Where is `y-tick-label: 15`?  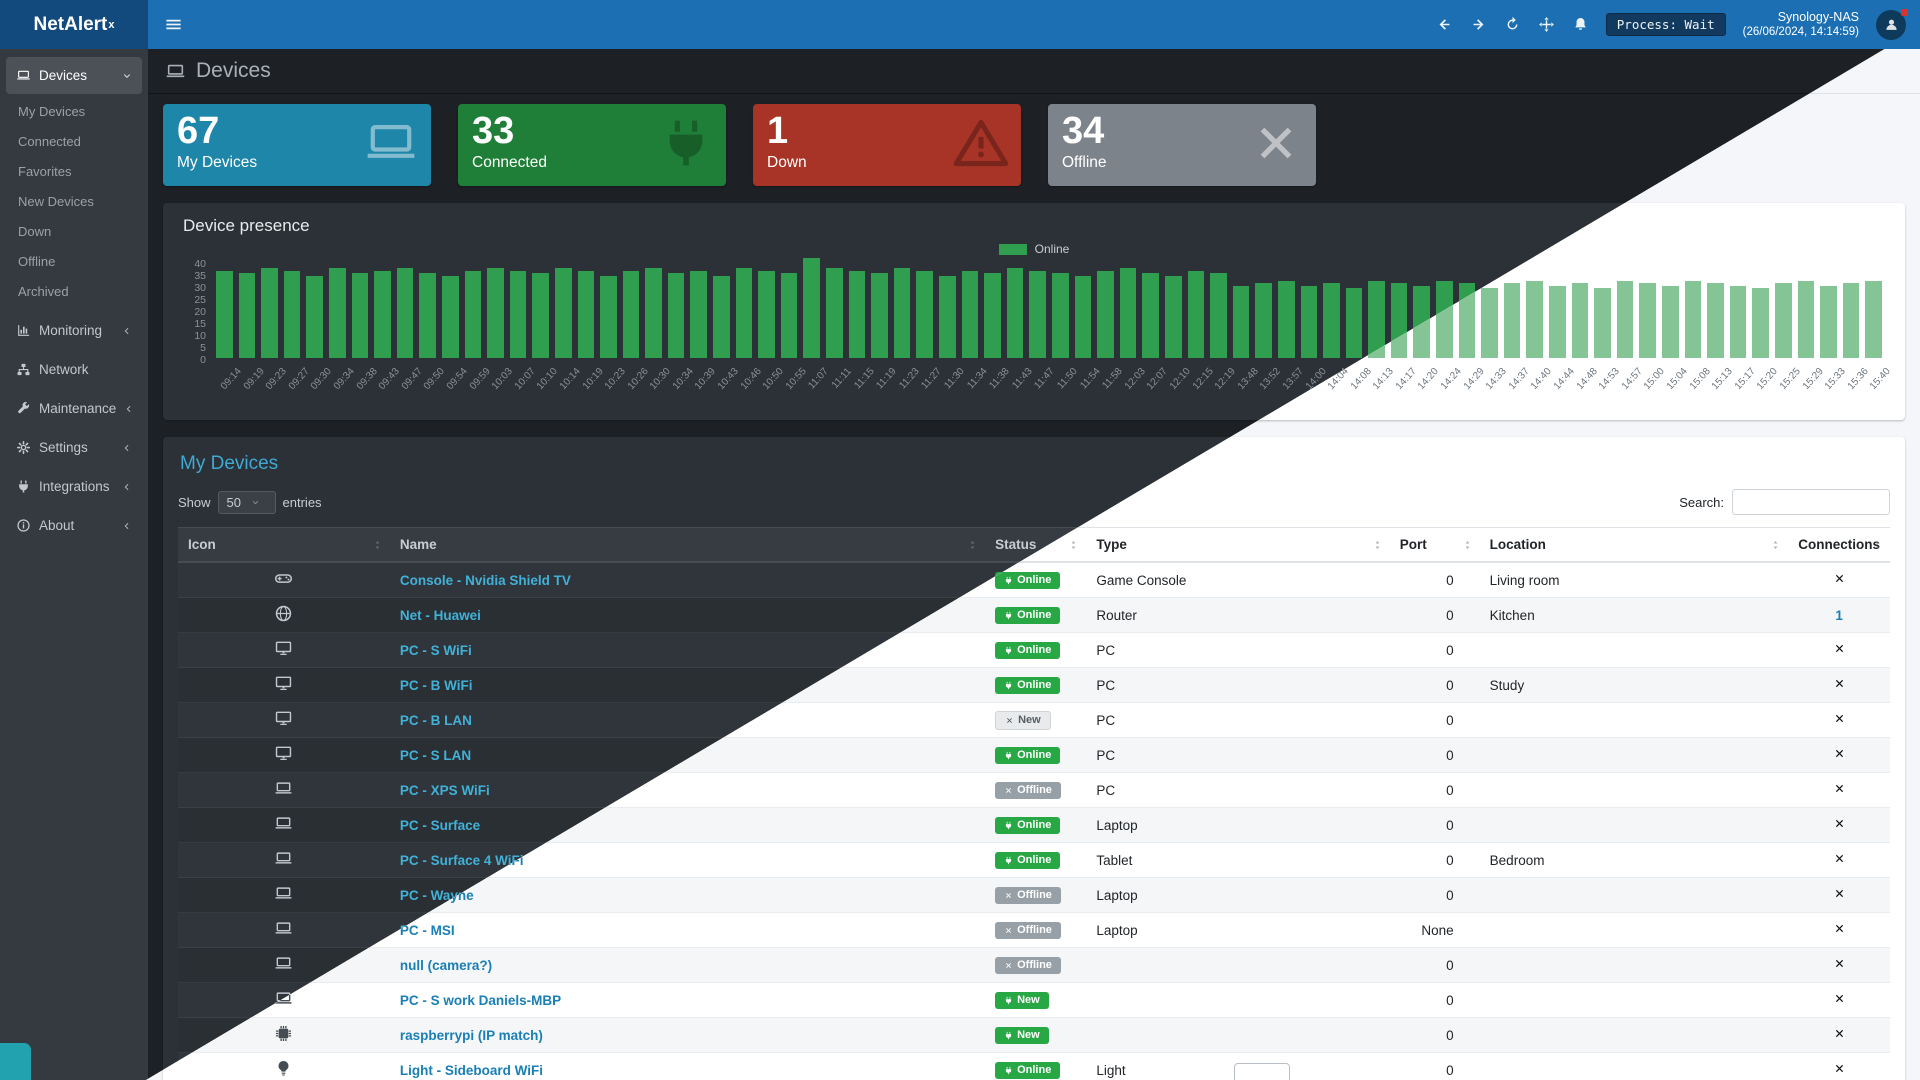
y-tick-label: 15 is located at coordinates (200, 324).